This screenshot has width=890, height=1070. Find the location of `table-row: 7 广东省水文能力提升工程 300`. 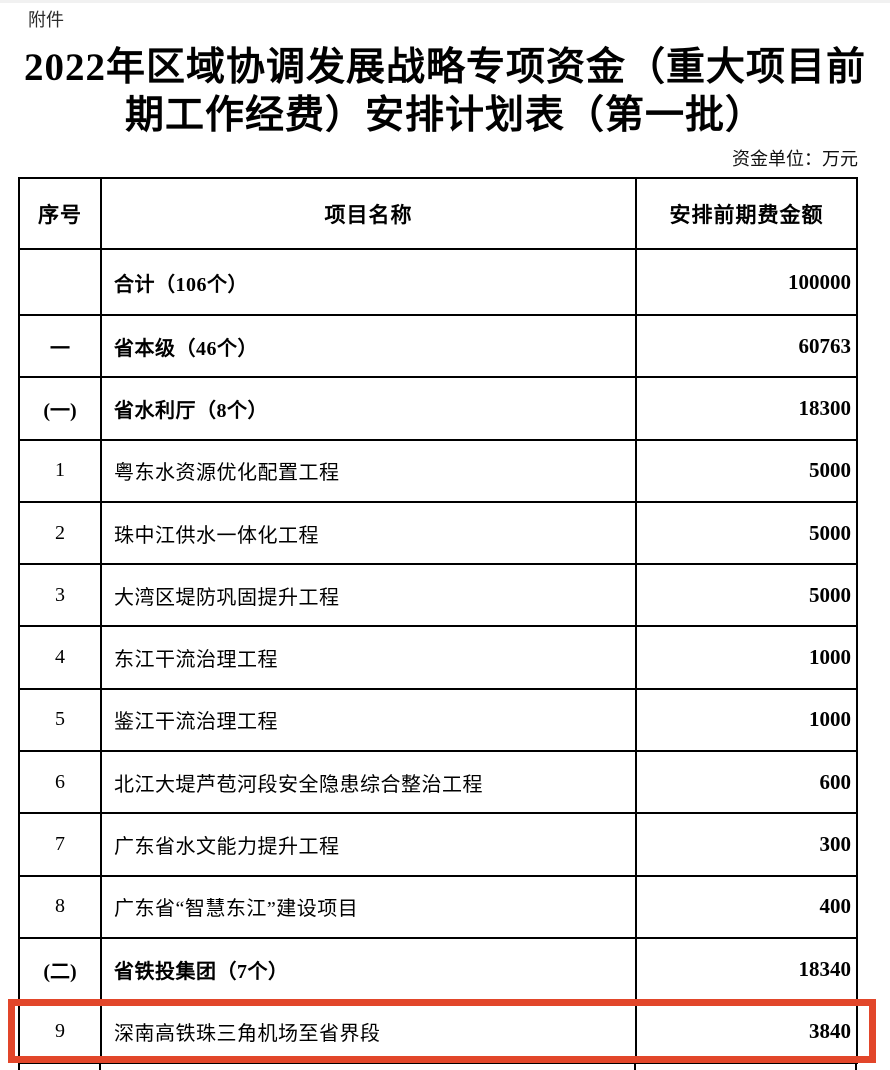

table-row: 7 广东省水文能力提升工程 300 is located at coordinates (438, 844).